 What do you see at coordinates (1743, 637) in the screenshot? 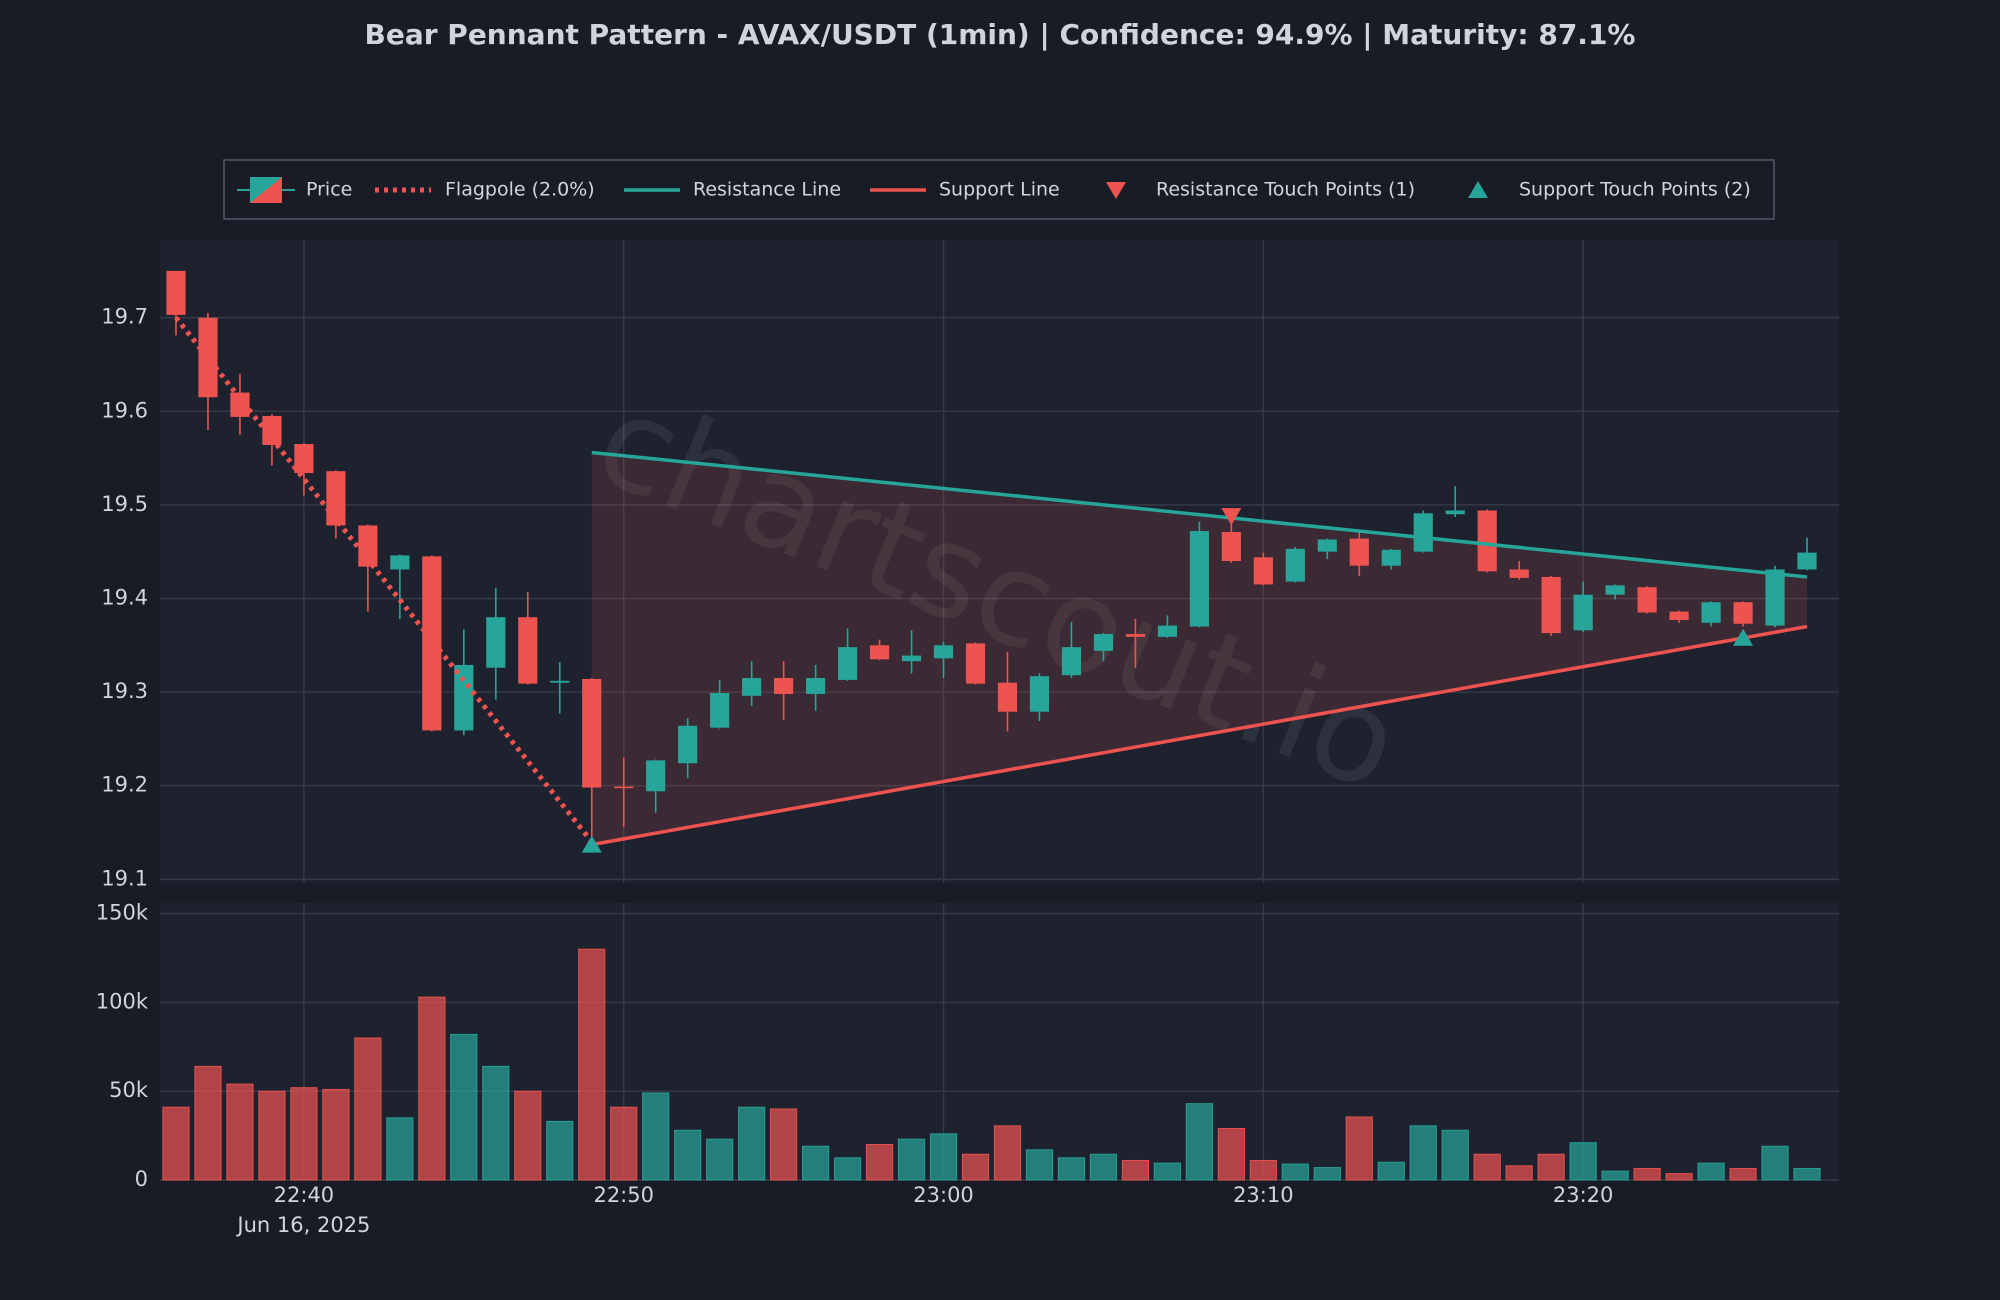
I see `touch-point` at bounding box center [1743, 637].